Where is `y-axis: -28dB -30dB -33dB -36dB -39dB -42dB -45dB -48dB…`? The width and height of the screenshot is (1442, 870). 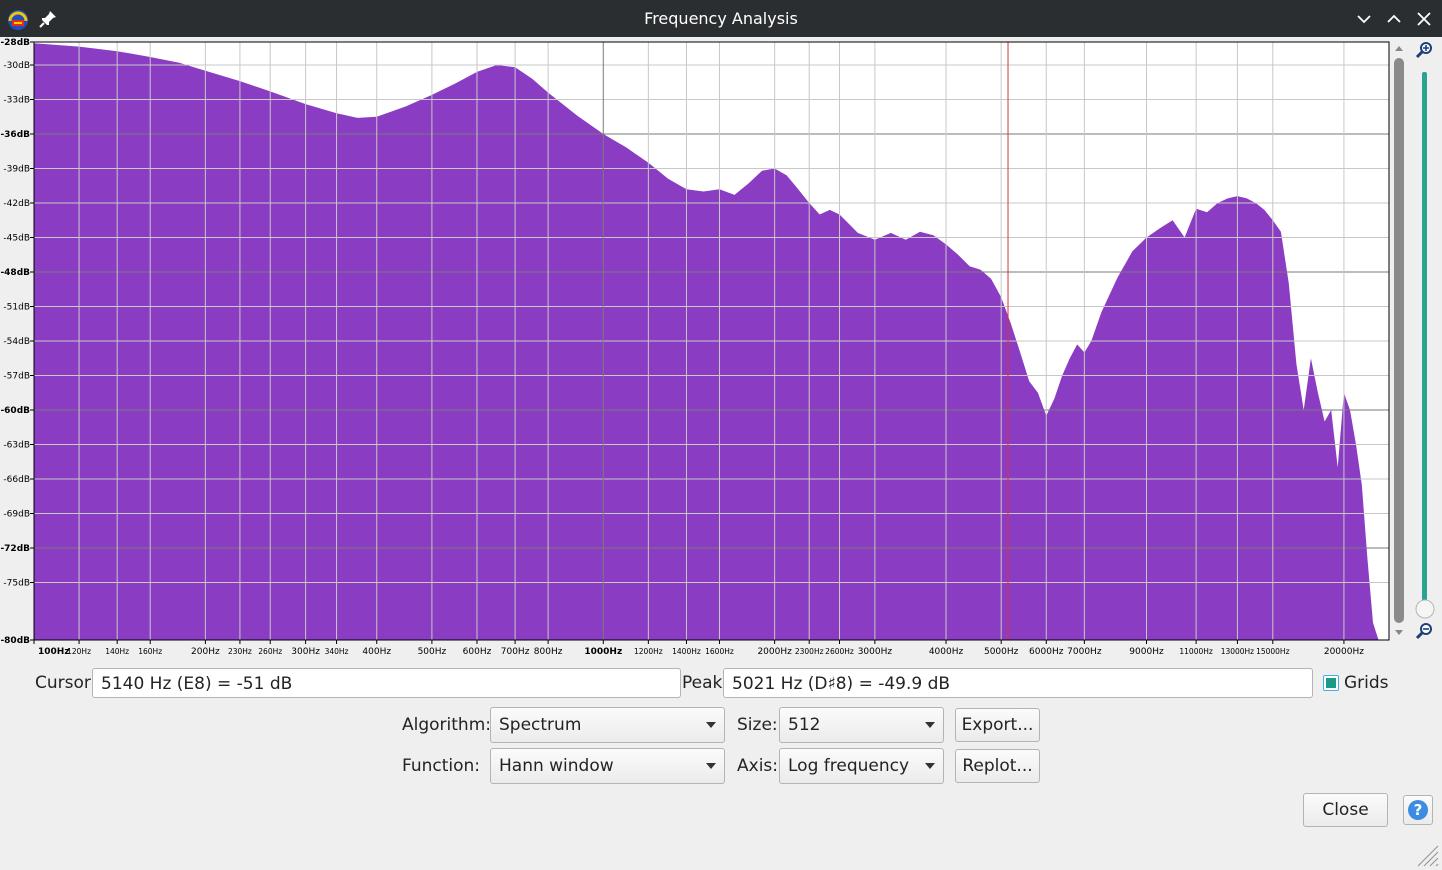 y-axis: -28dB -30dB -33dB -36dB -39dB -42dB -45dB -48dB… is located at coordinates (17, 342).